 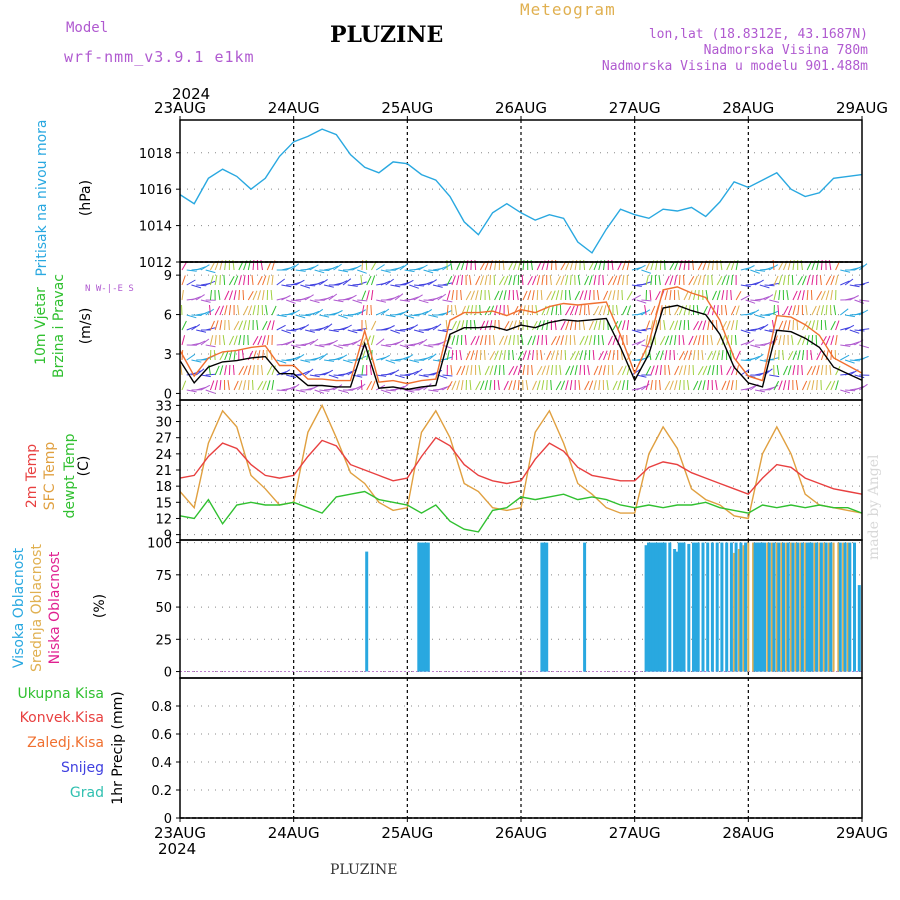 What do you see at coordinates (159, 544) in the screenshot?
I see `cloud-tick-label: 100` at bounding box center [159, 544].